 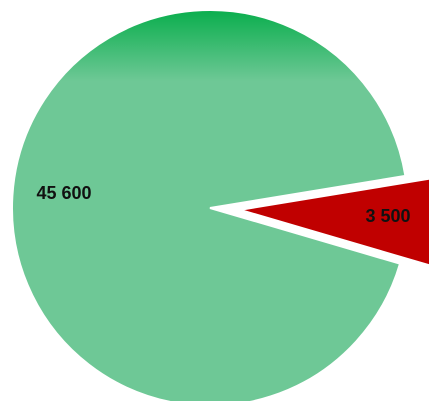 I want to click on pie-data-labels: 45 600 3 500, so click(x=223, y=204).